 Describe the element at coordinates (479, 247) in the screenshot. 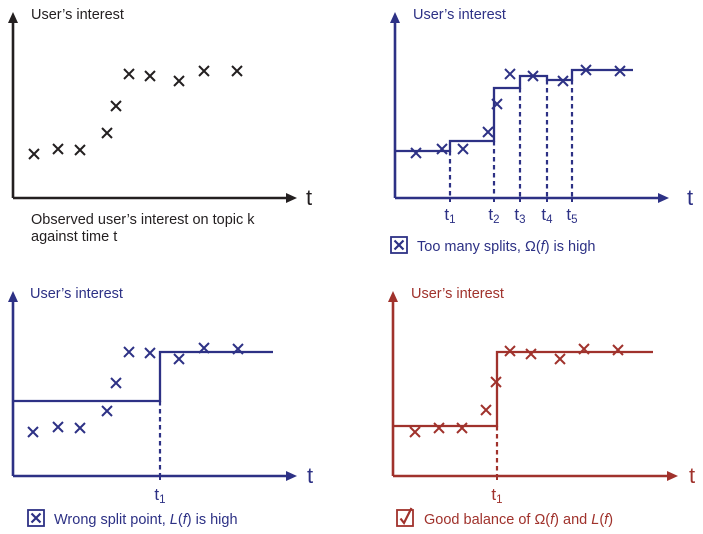

I see `figure-element: Too many splits, Ω(` at that location.